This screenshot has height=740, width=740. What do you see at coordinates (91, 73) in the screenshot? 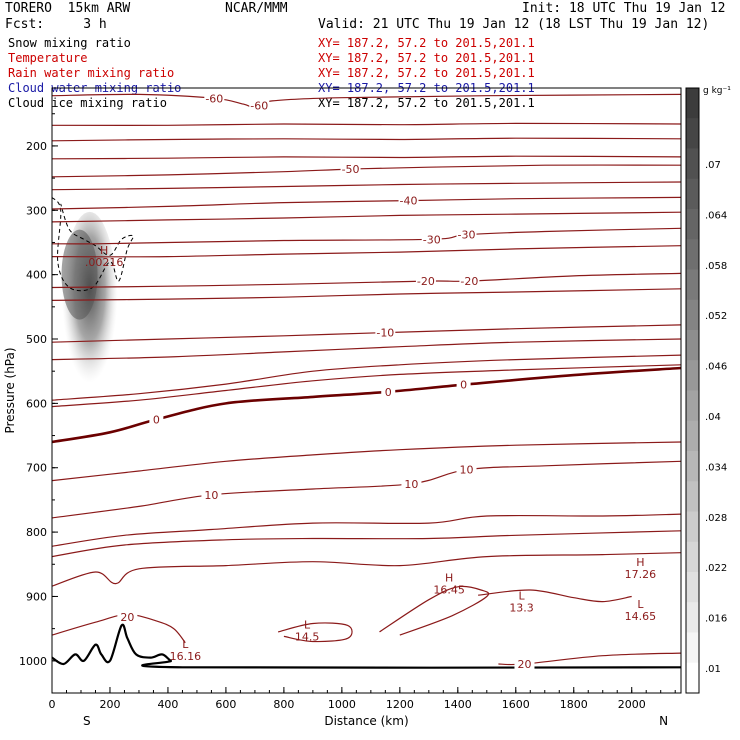
I see `field-name-rain: Rain water mixing ratio` at bounding box center [91, 73].